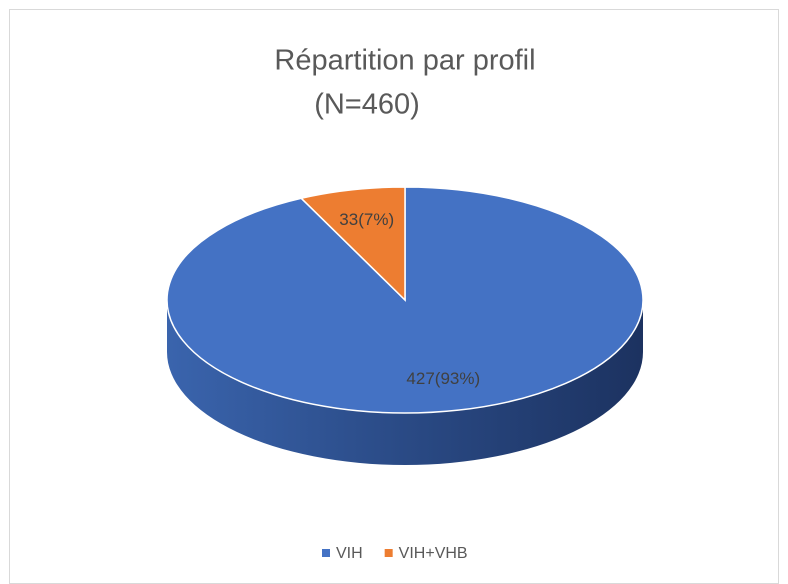  What do you see at coordinates (443, 378) in the screenshot?
I see `data-label: 427(93%)` at bounding box center [443, 378].